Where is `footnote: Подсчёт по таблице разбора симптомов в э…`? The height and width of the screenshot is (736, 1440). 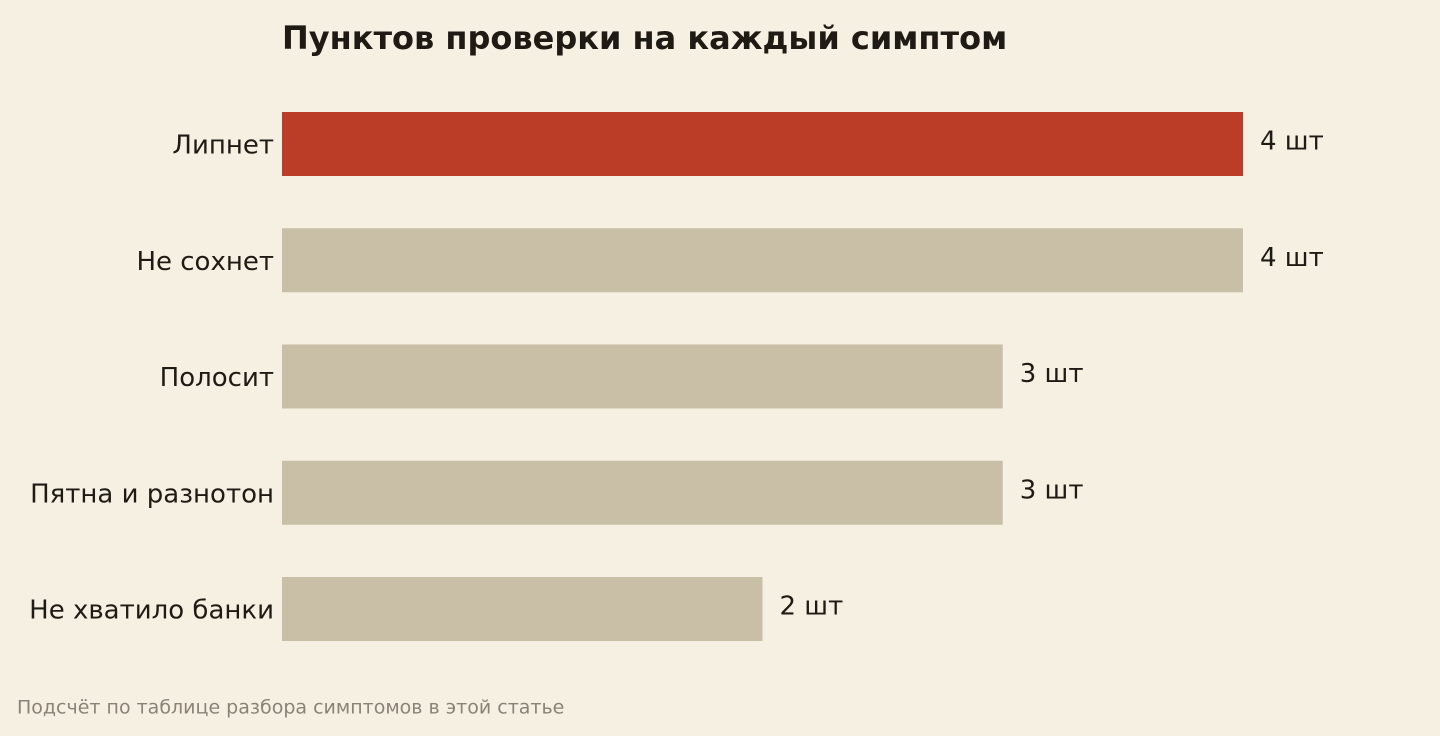
footnote: Подсчёт по таблице разбора симптомов в э… is located at coordinates (290, 708).